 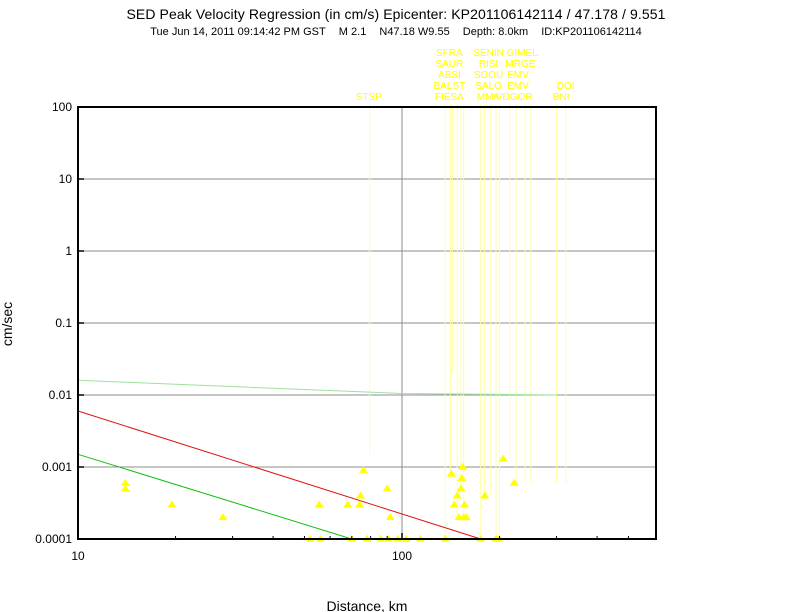 I want to click on station-label: RISI, so click(x=488, y=64).